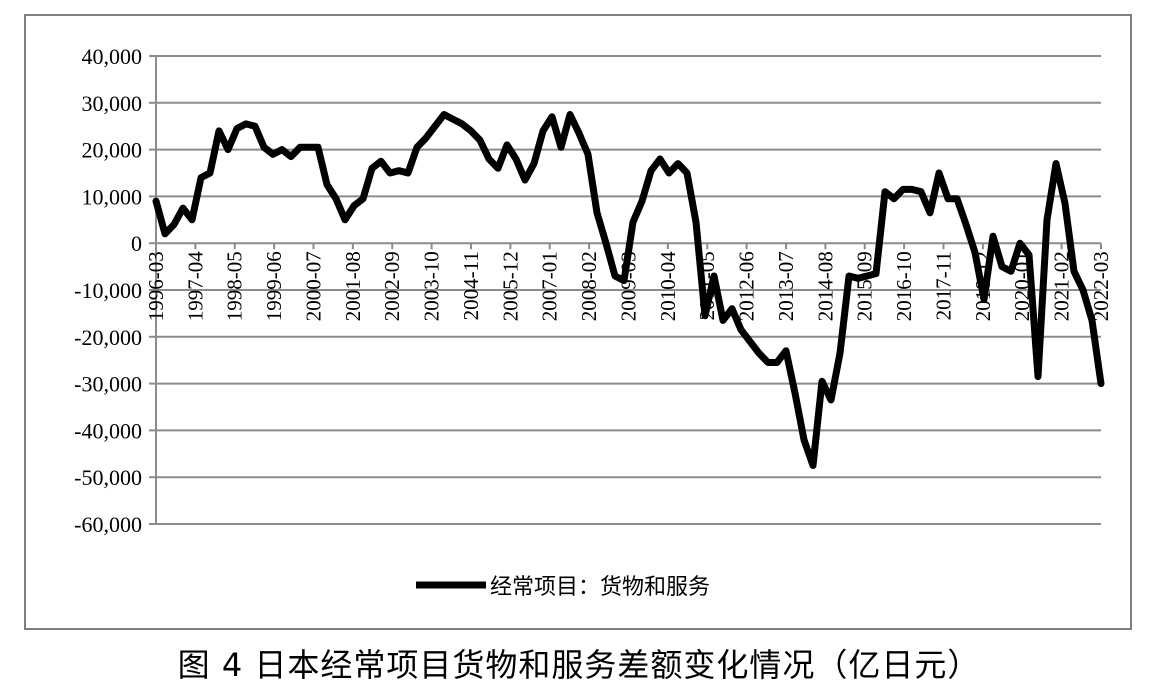 The width and height of the screenshot is (1158, 696). Describe the element at coordinates (904, 286) in the screenshot. I see `x-tick-label: 2016-10` at that location.